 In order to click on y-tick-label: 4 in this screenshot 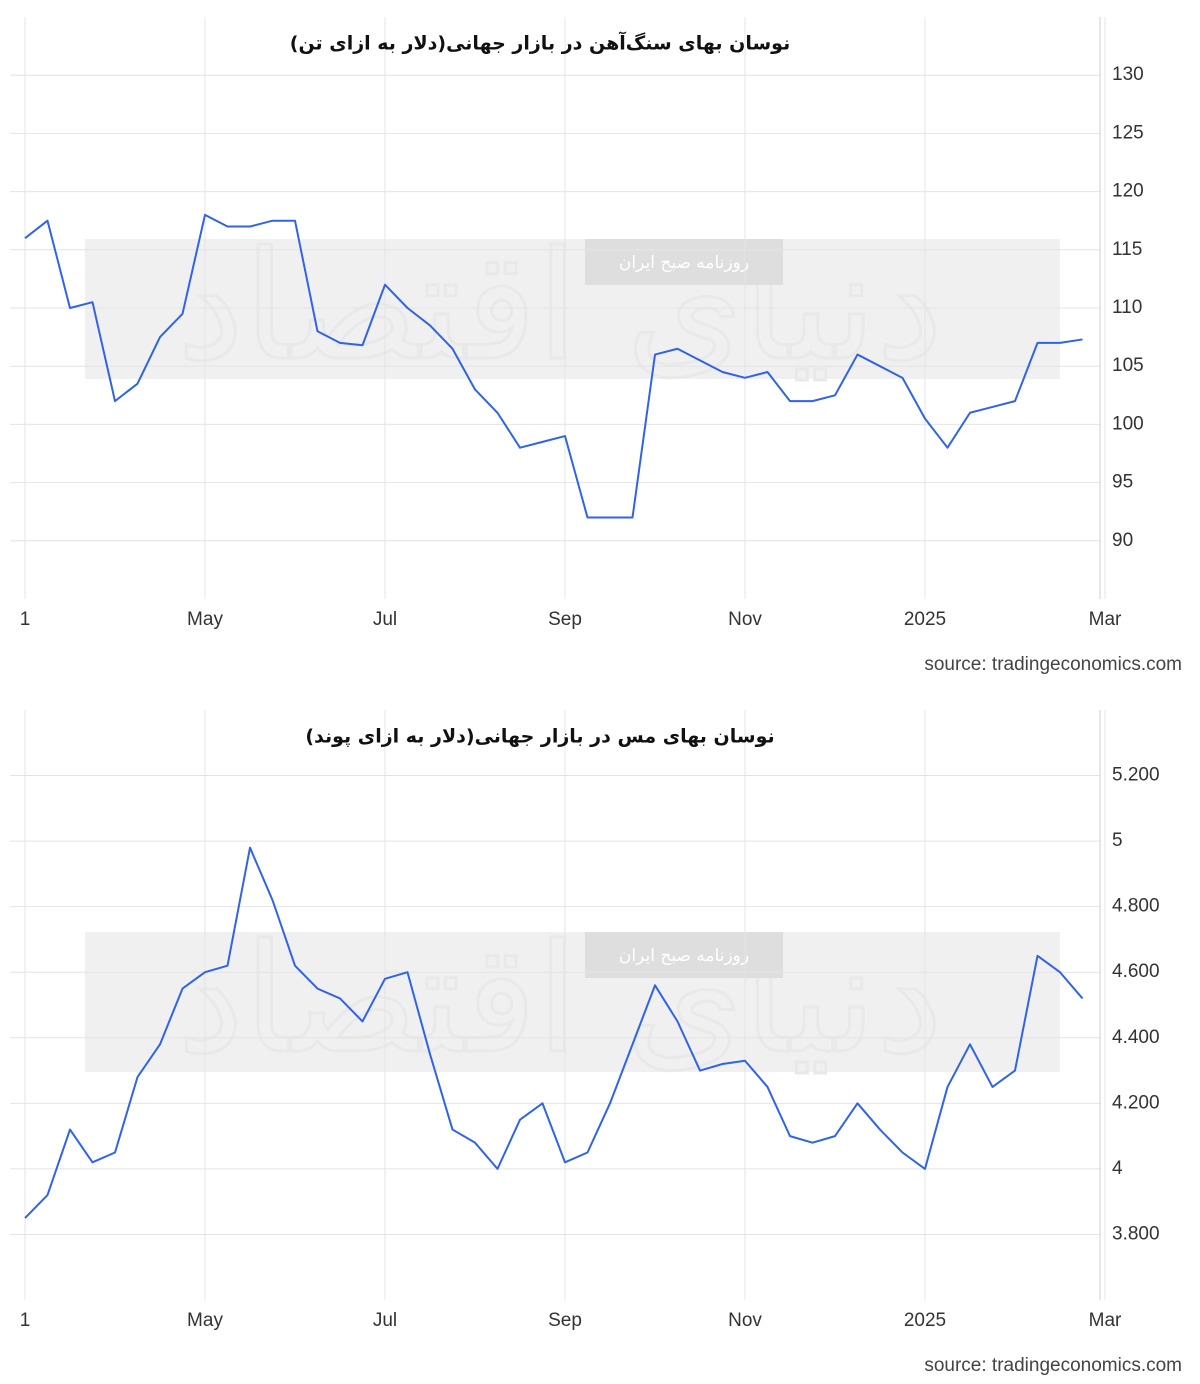, I will do `click(1117, 1168)`.